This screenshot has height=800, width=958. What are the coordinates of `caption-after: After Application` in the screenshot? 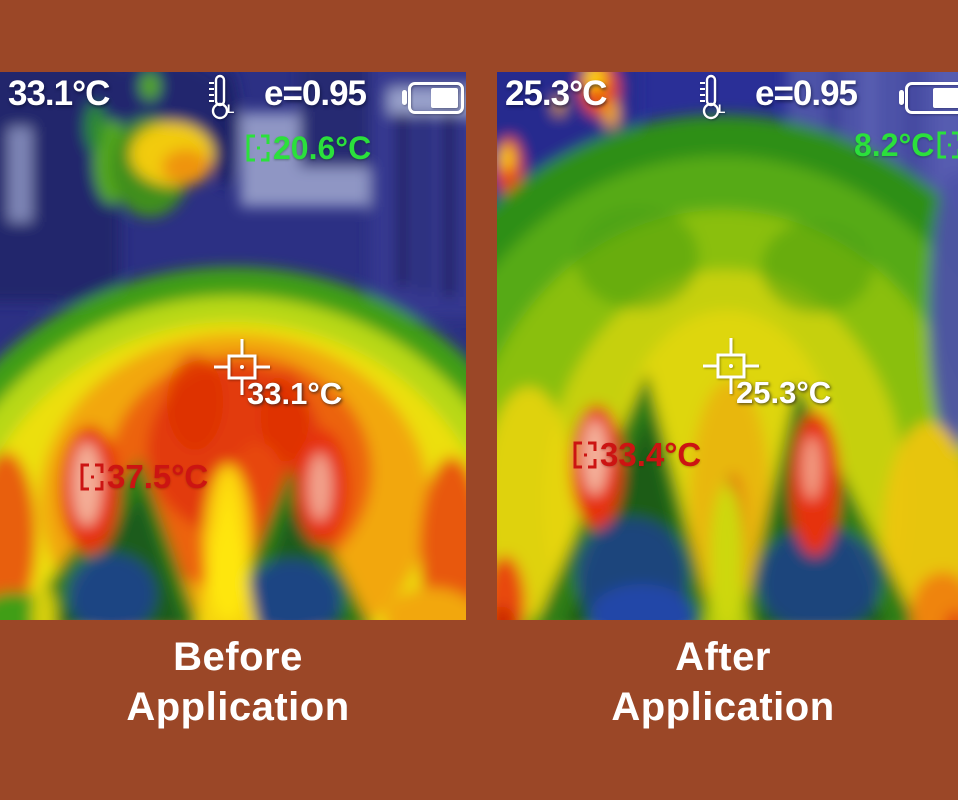 It's located at (723, 682).